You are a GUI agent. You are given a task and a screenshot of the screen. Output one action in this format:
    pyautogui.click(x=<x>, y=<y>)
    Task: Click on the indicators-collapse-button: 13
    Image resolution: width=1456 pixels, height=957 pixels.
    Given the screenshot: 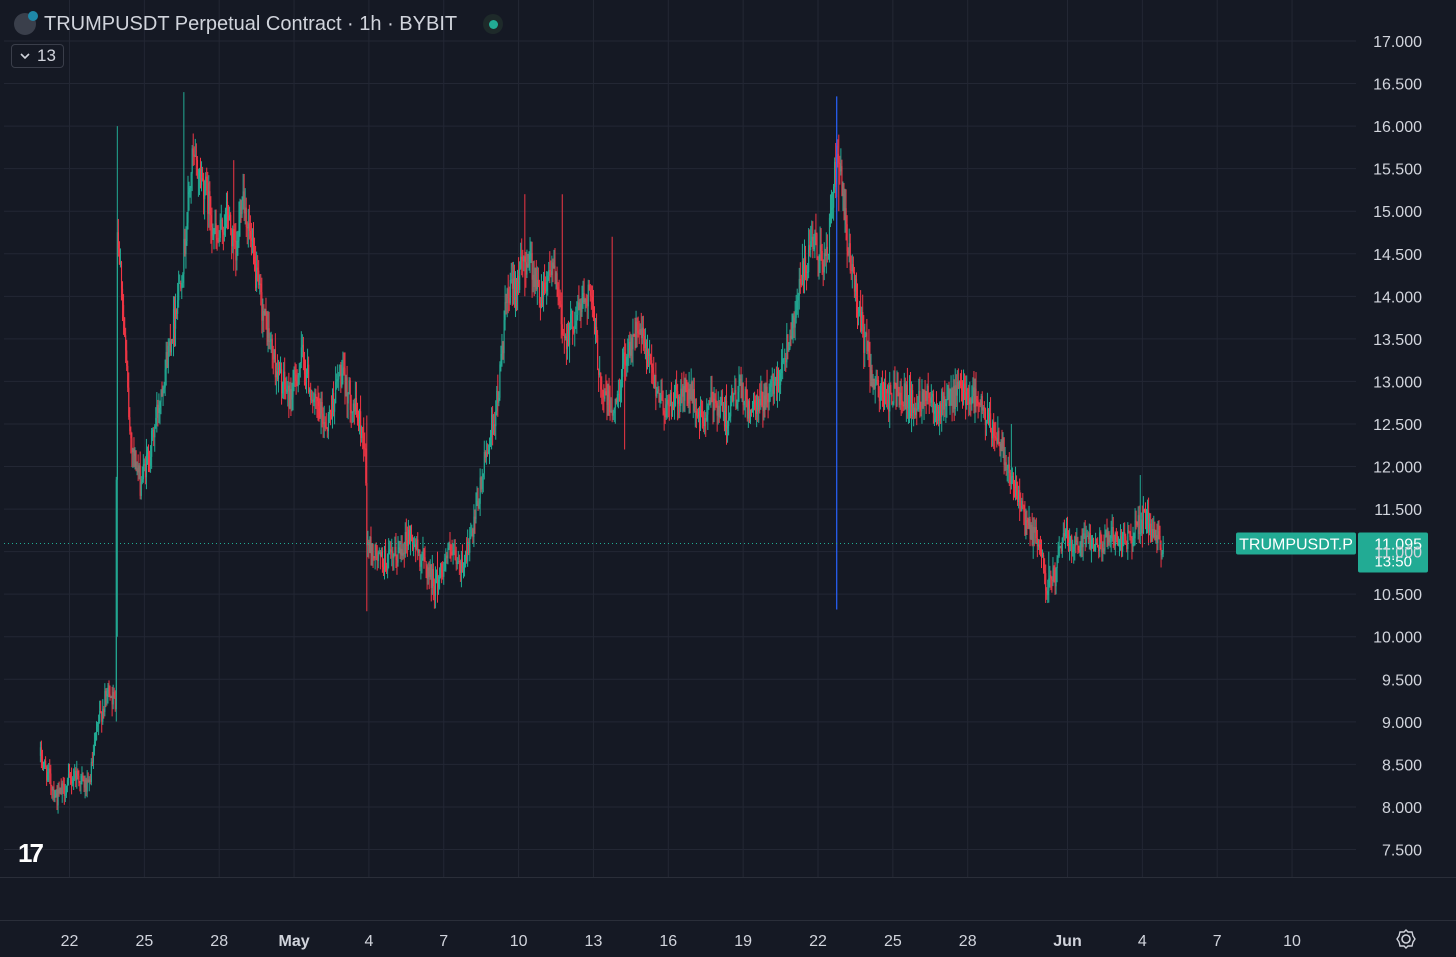 What is the action you would take?
    pyautogui.click(x=37, y=56)
    